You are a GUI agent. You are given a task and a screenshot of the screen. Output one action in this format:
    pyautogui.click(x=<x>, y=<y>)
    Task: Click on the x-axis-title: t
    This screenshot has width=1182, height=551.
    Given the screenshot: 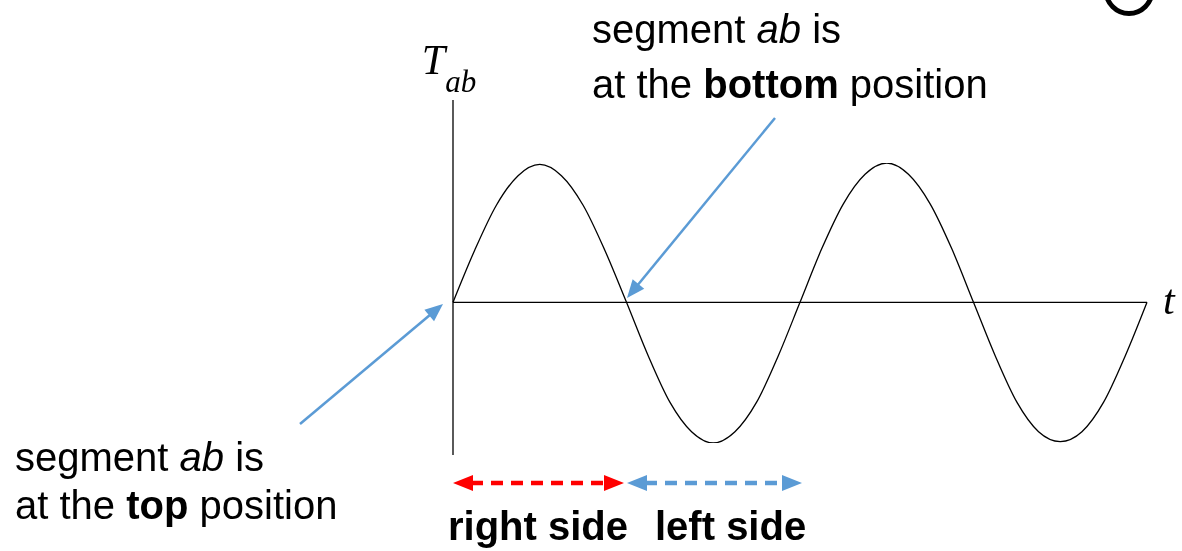 What is the action you would take?
    pyautogui.click(x=1169, y=300)
    